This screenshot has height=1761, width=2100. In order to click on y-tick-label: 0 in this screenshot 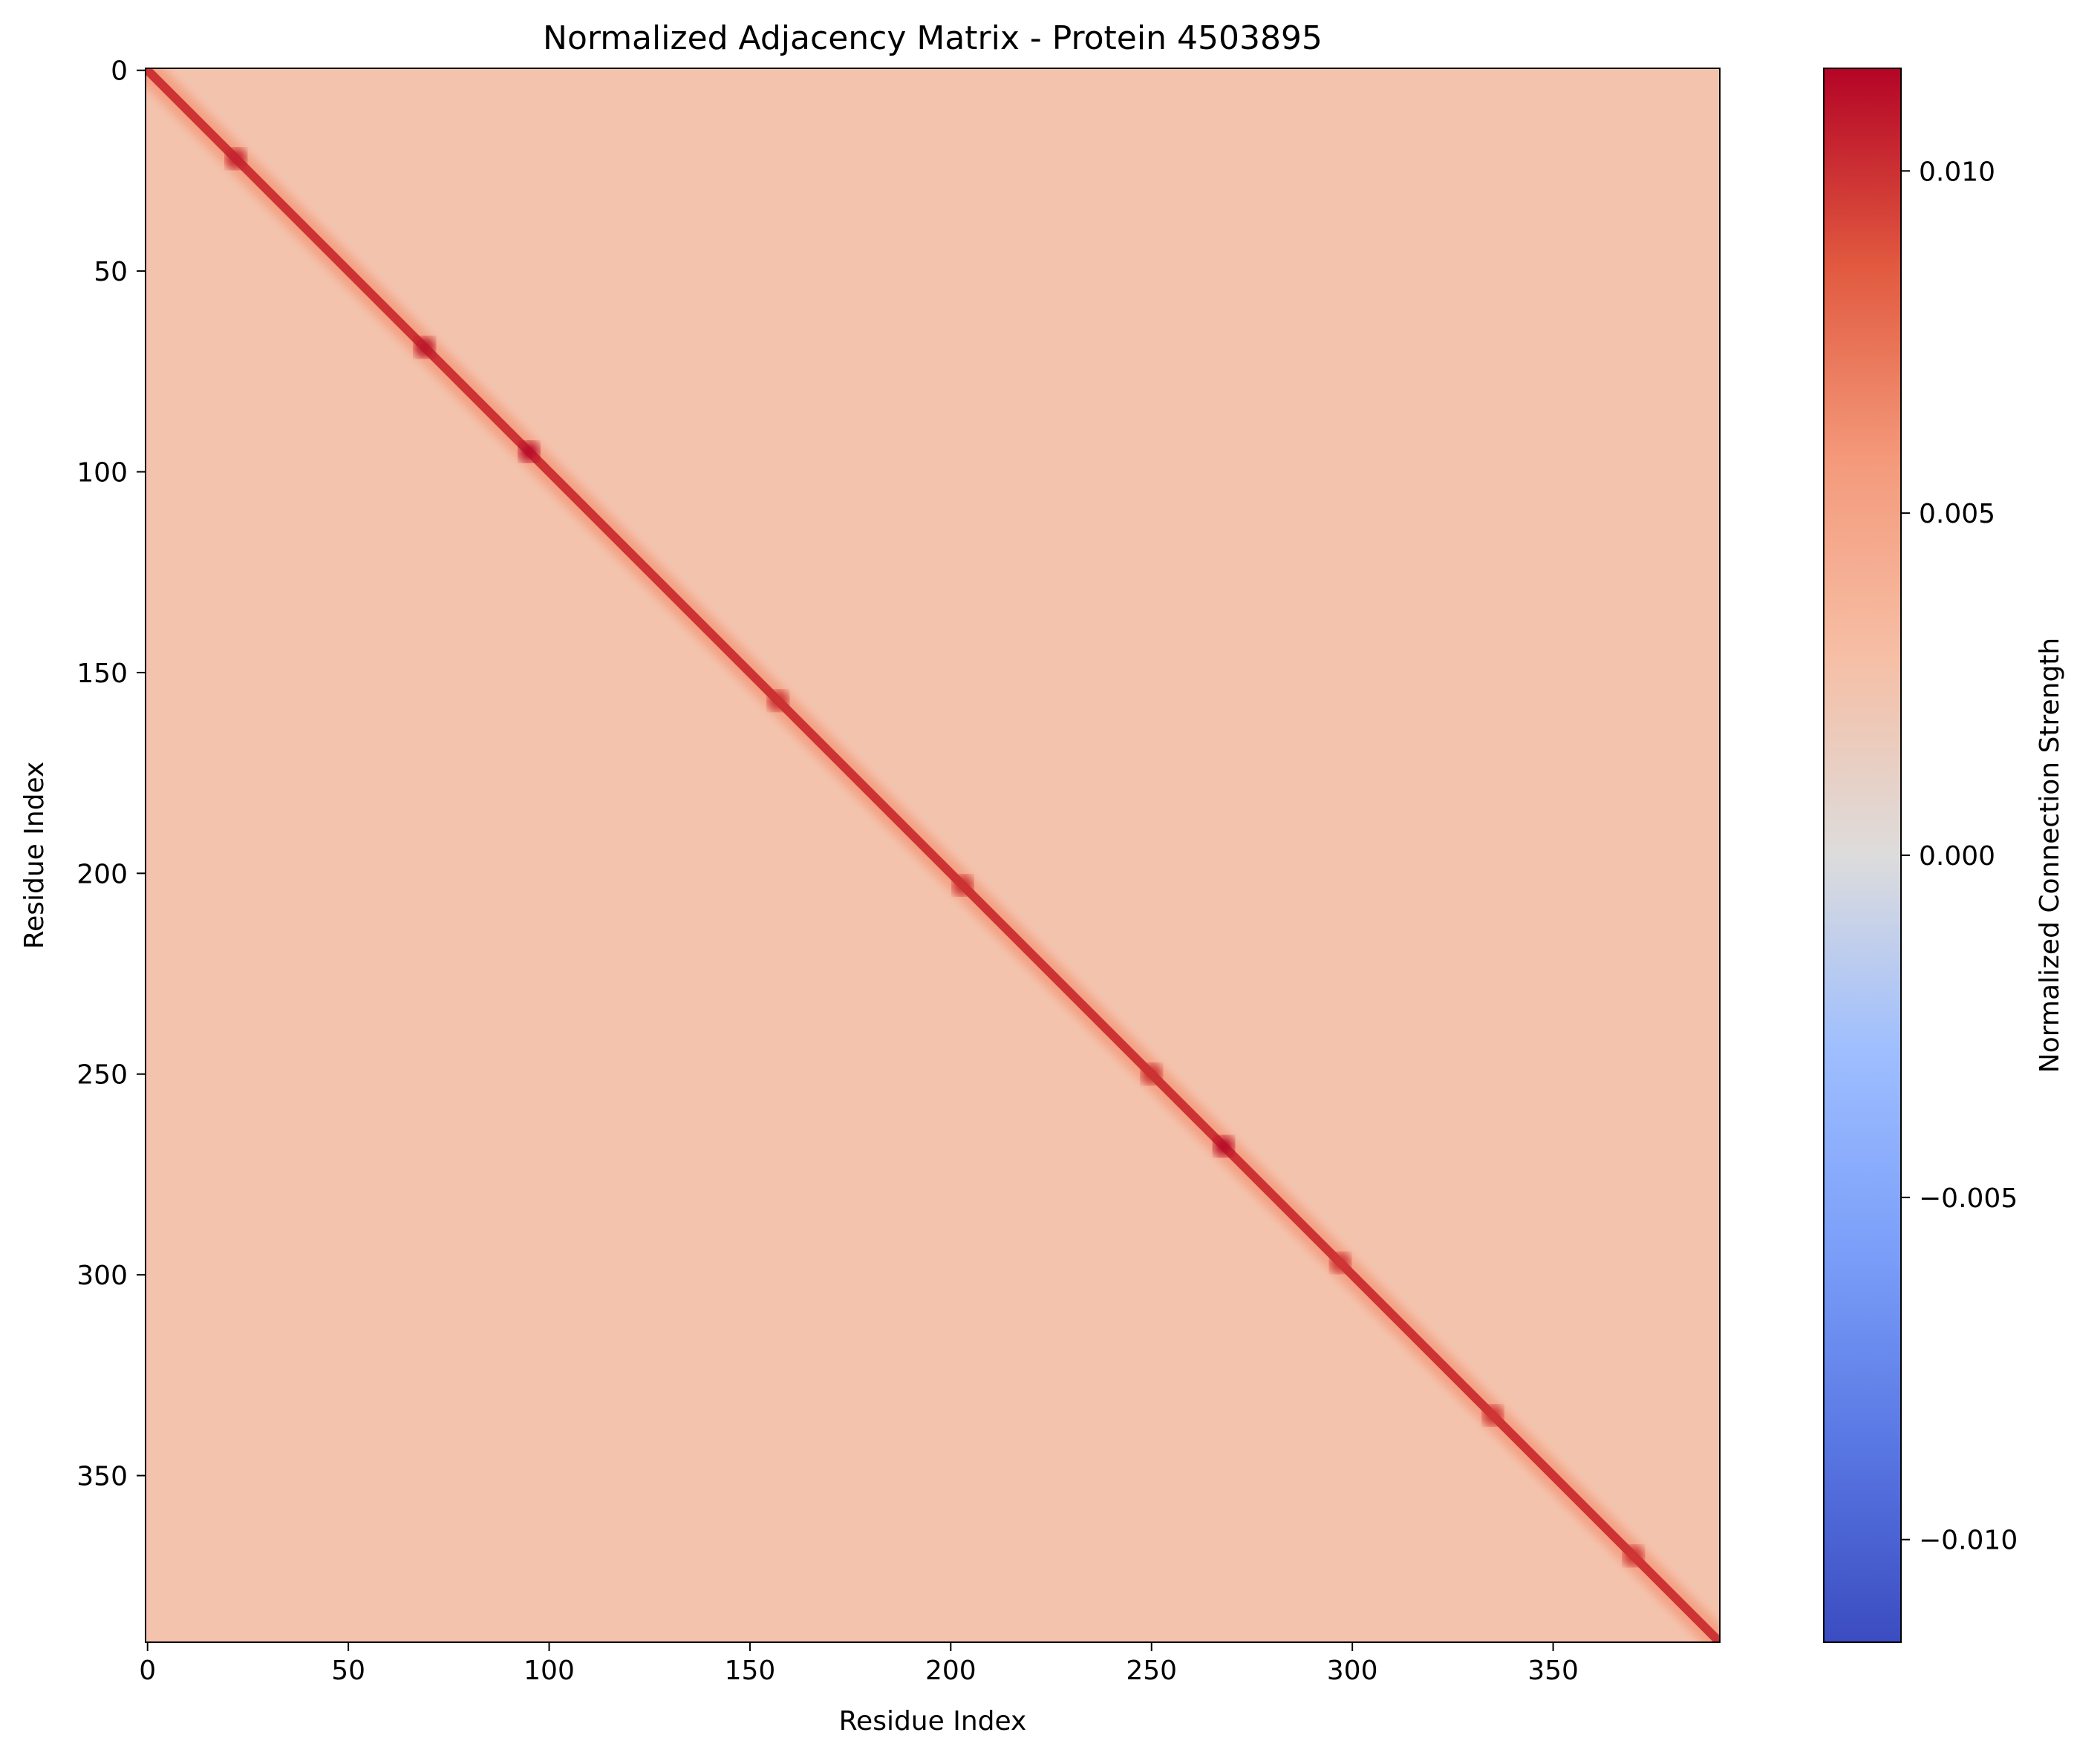, I will do `click(119, 71)`.